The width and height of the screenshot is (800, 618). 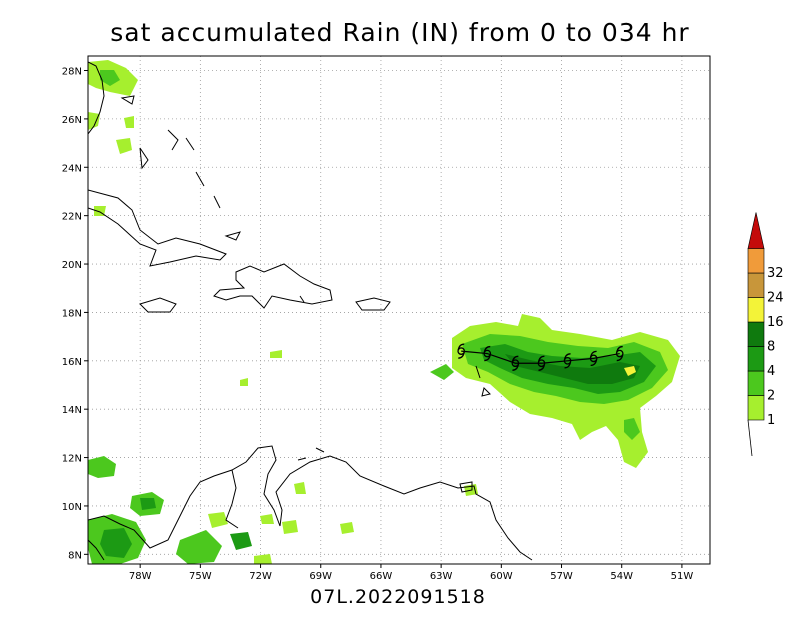 What do you see at coordinates (771, 347) in the screenshot?
I see `colorbar-label: 8` at bounding box center [771, 347].